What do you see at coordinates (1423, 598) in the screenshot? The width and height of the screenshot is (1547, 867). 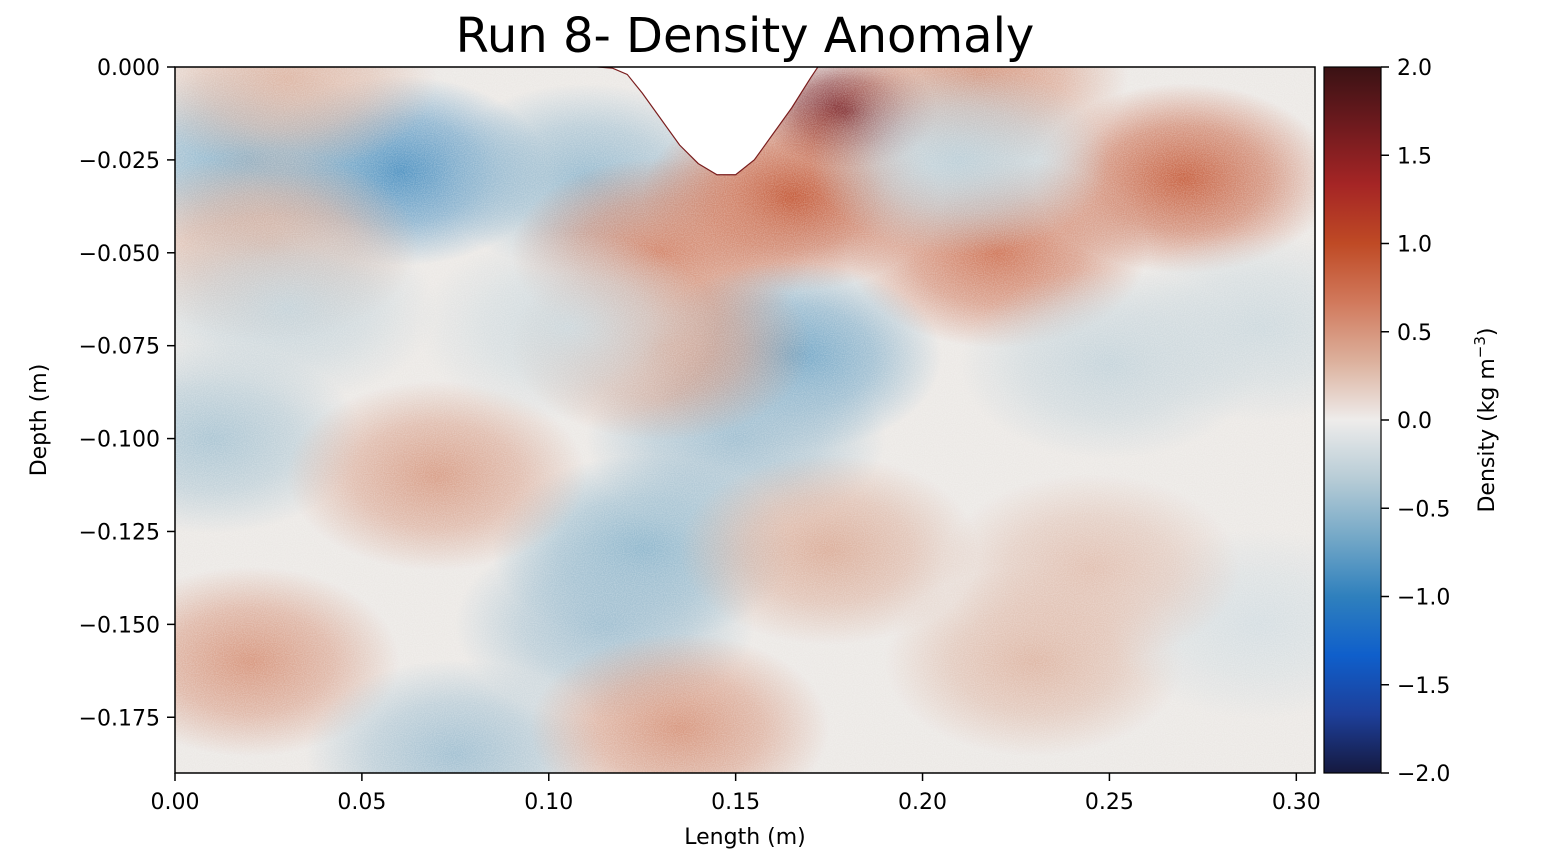 I see `colorbar-tick-label: −1.0` at bounding box center [1423, 598].